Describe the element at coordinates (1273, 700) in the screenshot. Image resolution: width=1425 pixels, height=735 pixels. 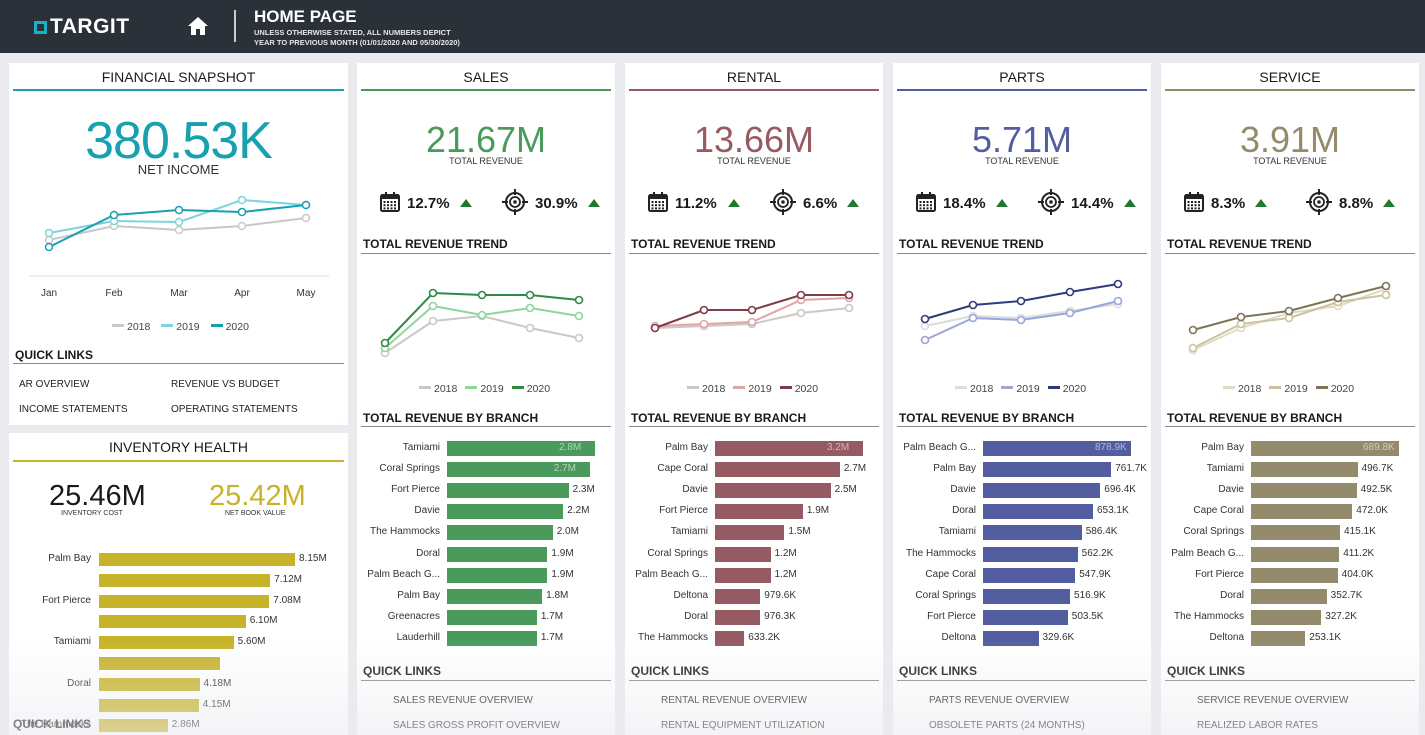
I see `quick-link-1: SERVICE REVENUE OVERVIEW` at that location.